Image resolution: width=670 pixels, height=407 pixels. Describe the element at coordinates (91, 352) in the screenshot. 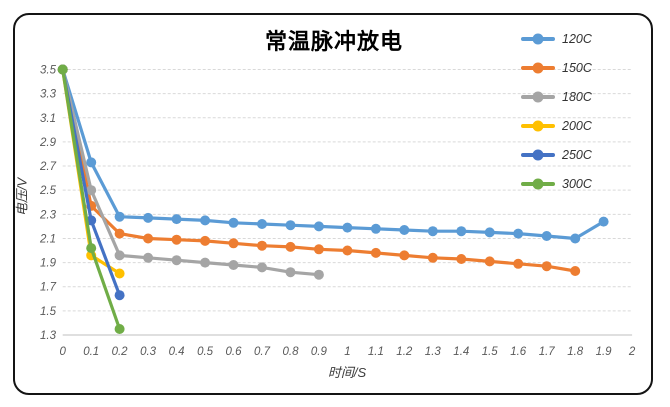

I see `x-tick-label: 0.1` at that location.